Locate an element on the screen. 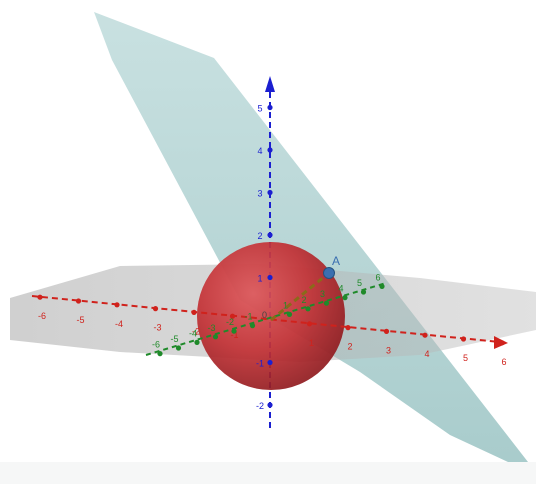  z-tick-label: 2 is located at coordinates (259, 236).